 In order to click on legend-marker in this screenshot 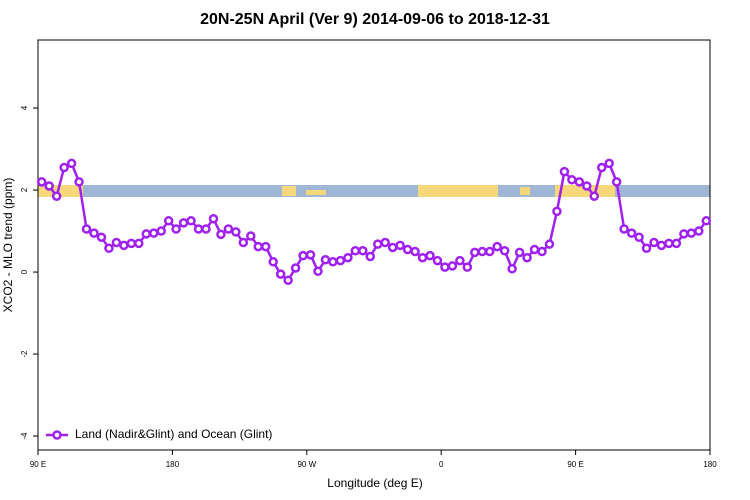, I will do `click(57, 435)`.